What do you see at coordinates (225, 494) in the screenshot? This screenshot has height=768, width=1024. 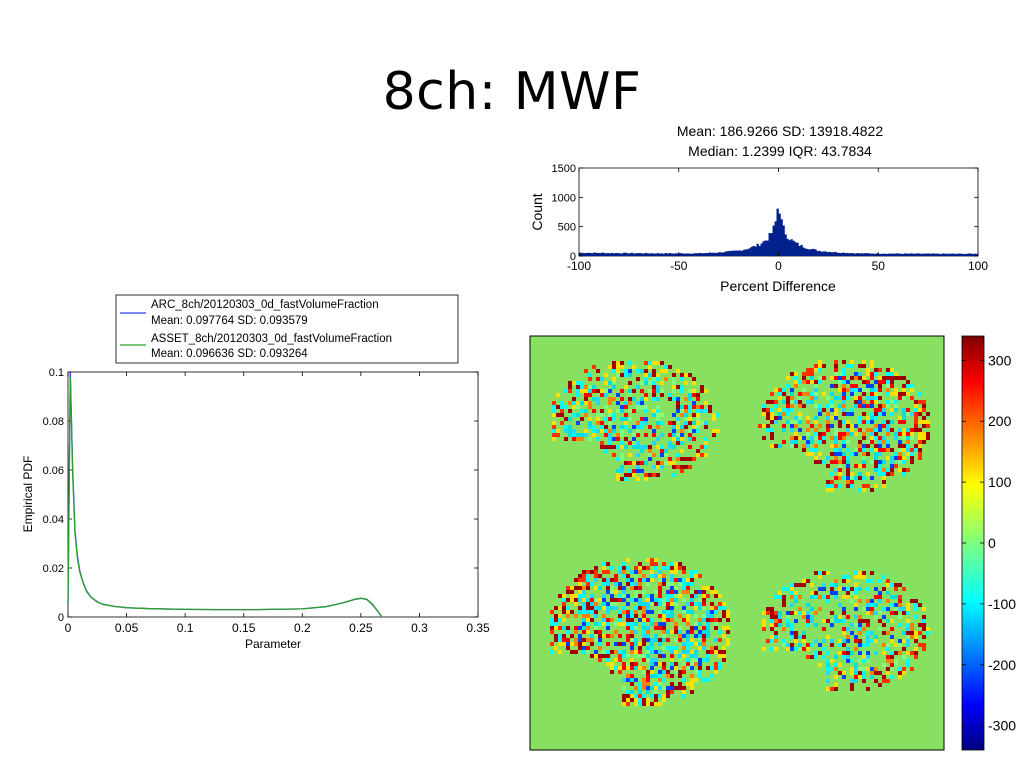 I see `pdf-series-lines` at bounding box center [225, 494].